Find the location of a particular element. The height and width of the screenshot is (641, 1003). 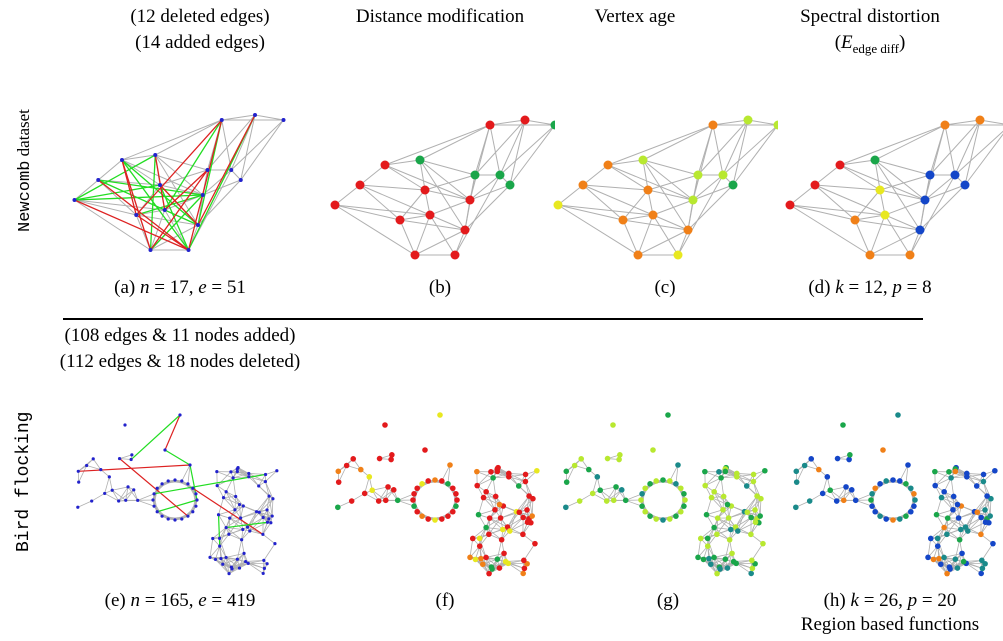

caption-d-mid: = 12, is located at coordinates (868, 287).